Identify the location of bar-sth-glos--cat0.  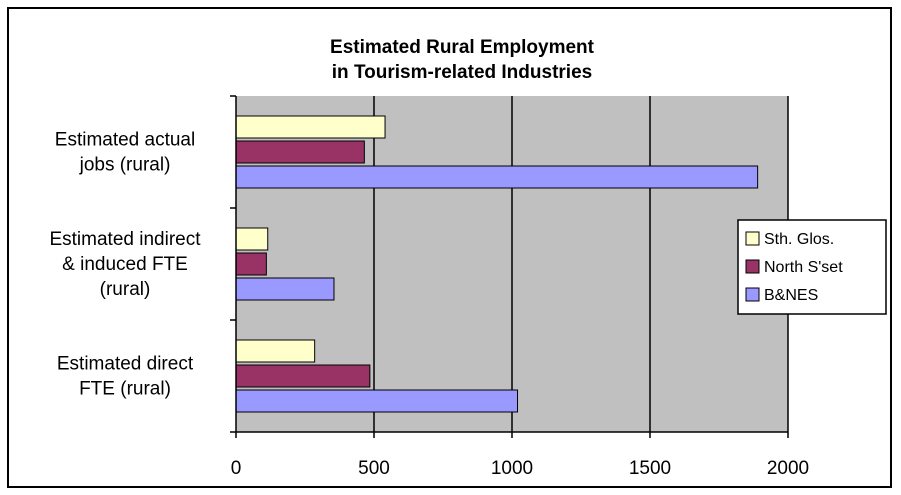
(310, 127).